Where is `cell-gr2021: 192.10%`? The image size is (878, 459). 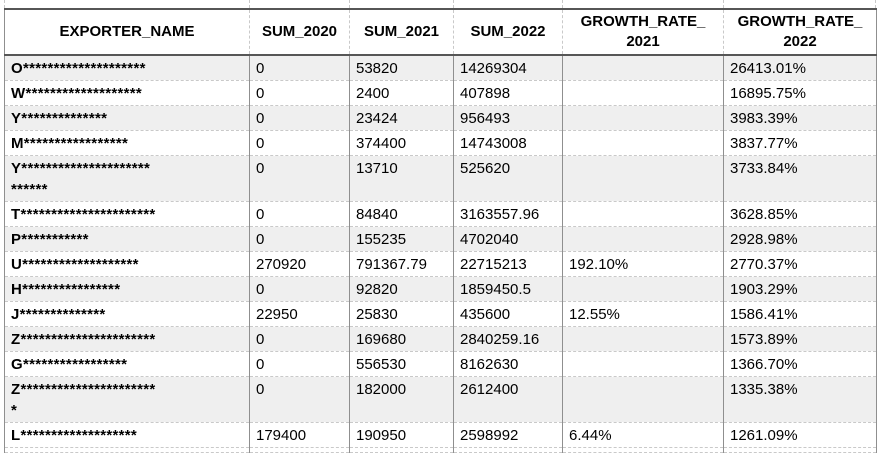 cell-gr2021: 192.10% is located at coordinates (643, 264).